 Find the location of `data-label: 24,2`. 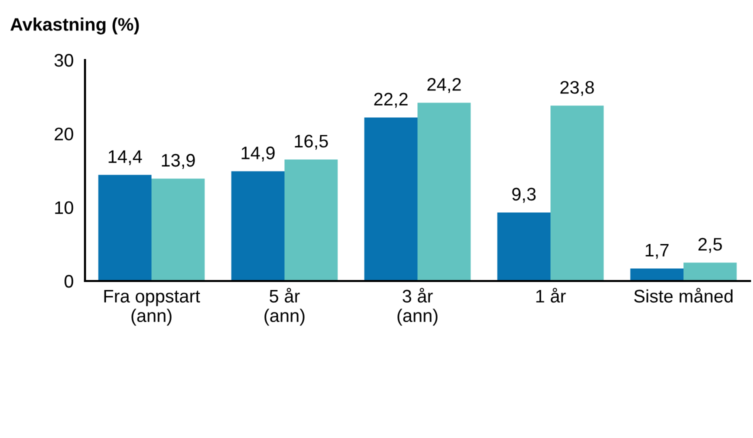

data-label: 24,2 is located at coordinates (444, 85).